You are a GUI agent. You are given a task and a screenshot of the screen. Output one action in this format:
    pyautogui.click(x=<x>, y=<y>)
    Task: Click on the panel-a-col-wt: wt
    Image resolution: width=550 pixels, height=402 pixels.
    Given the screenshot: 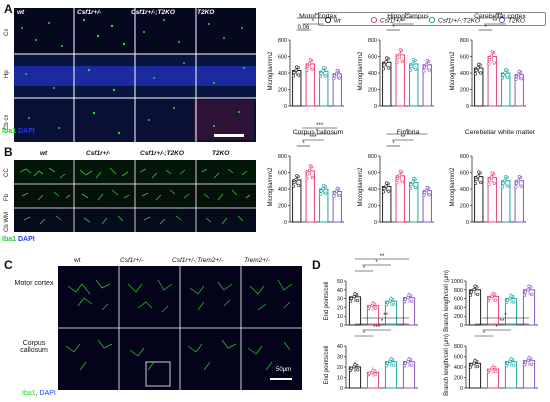 What is the action you would take?
    pyautogui.click(x=21, y=12)
    